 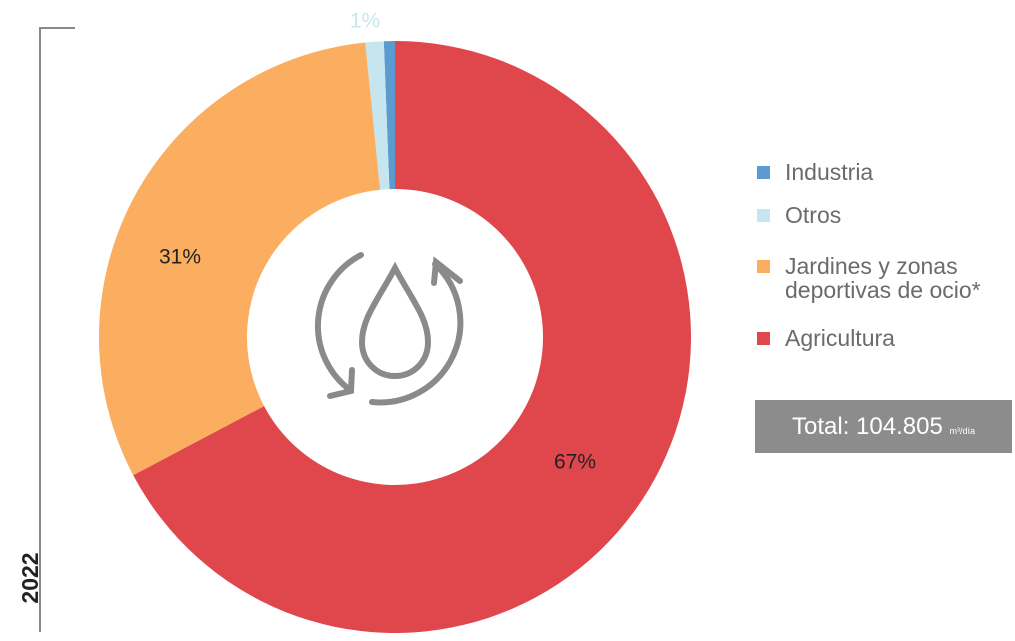 What do you see at coordinates (840, 338) in the screenshot?
I see `legend-label: Agricultura` at bounding box center [840, 338].